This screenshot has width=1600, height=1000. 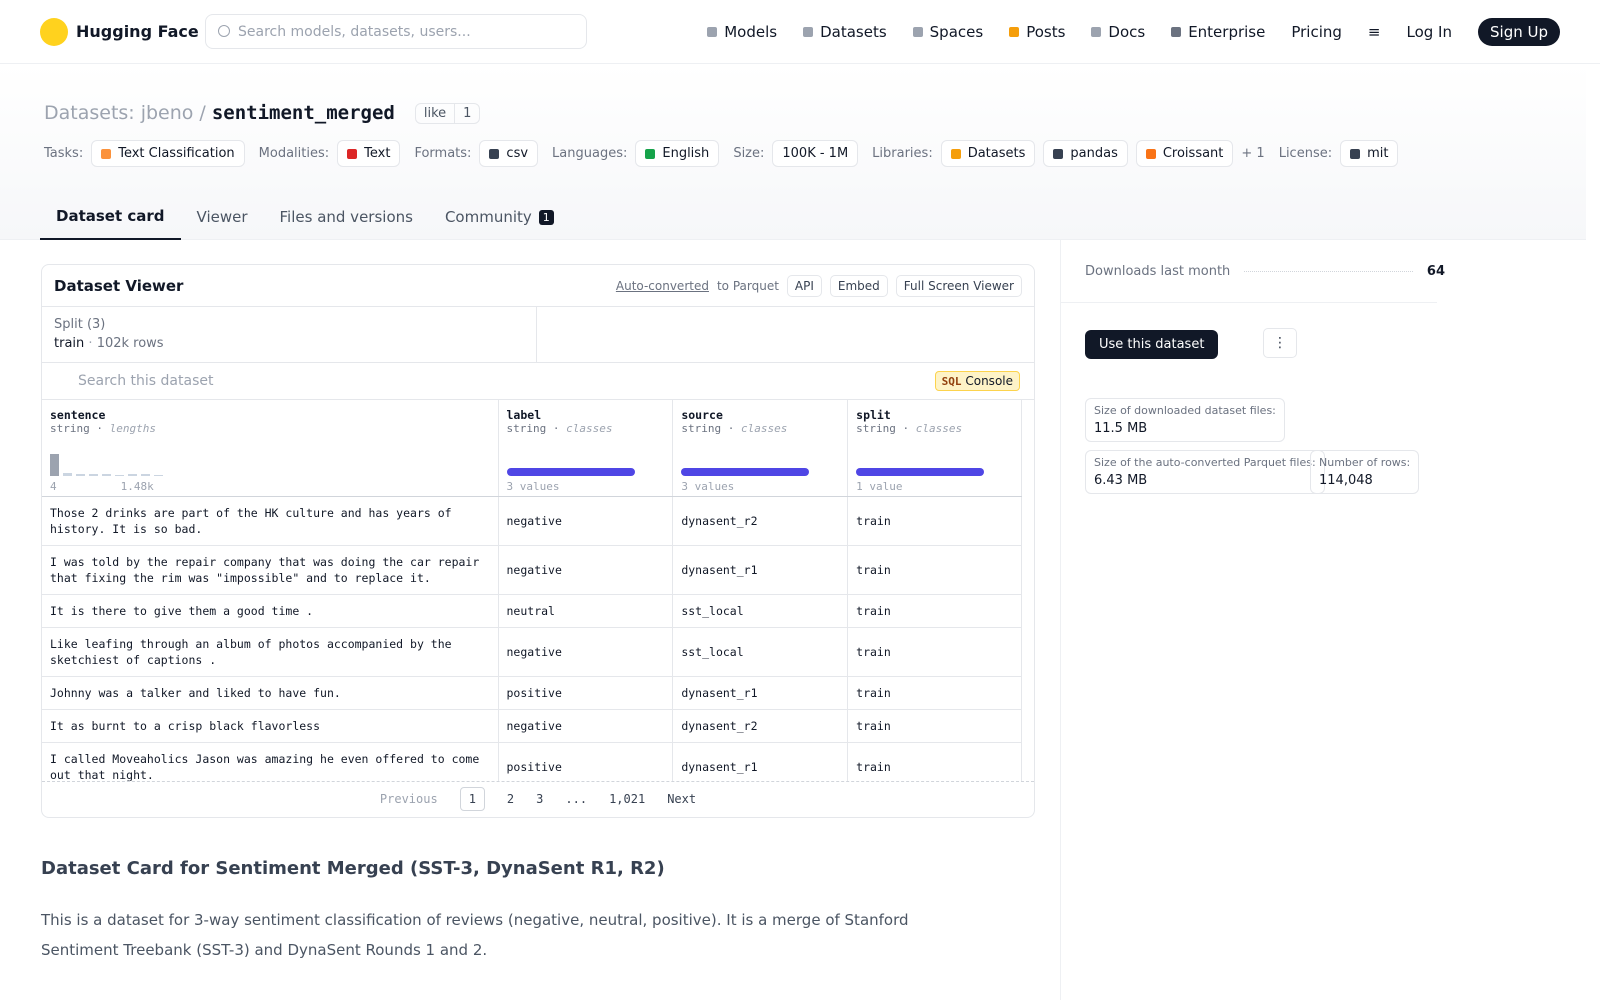 I want to click on tag-text: csv, so click(x=517, y=153).